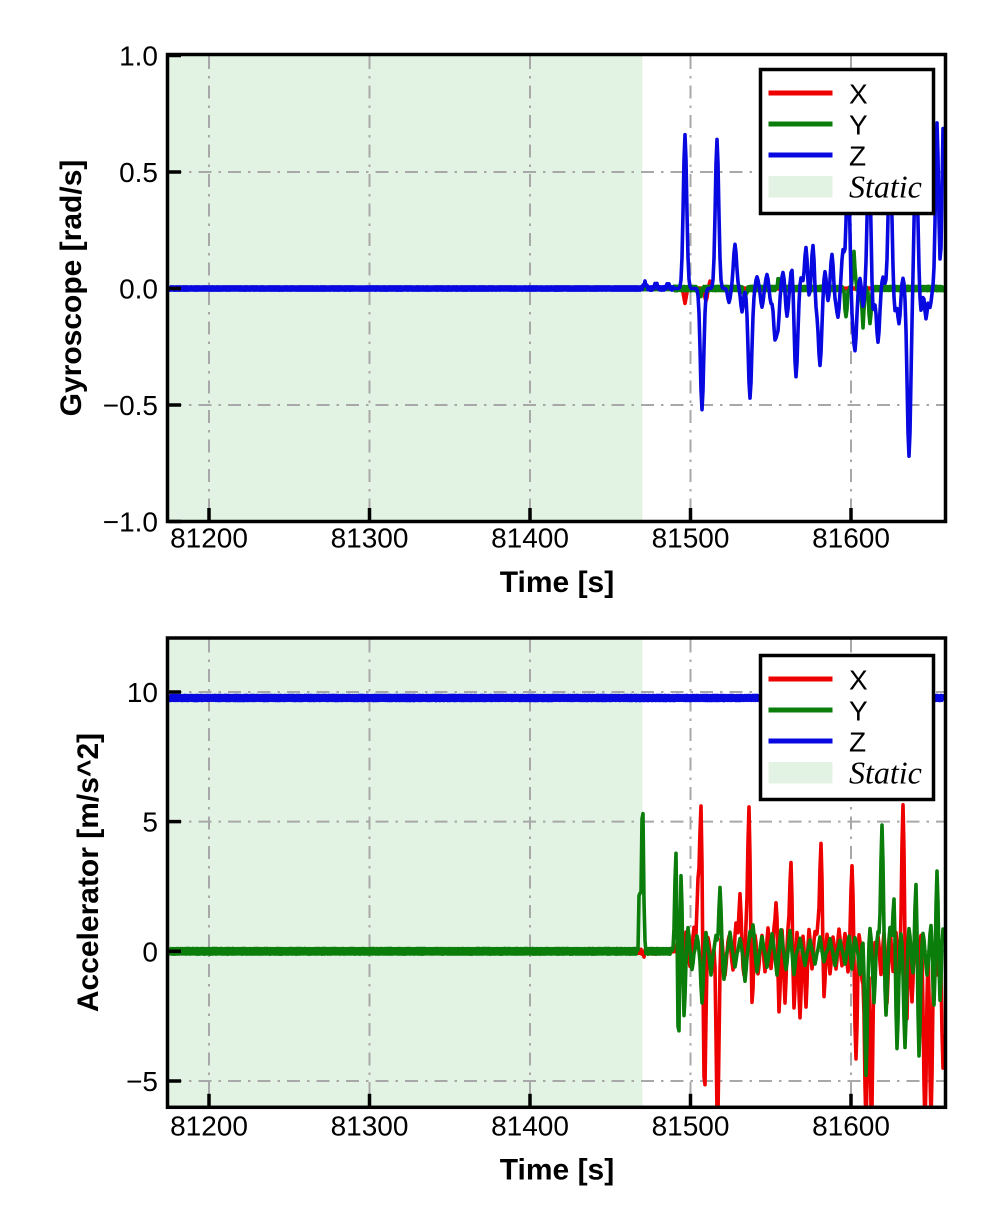 This screenshot has width=992, height=1228. Describe the element at coordinates (142, 692) in the screenshot. I see `svg-text: 10` at that location.